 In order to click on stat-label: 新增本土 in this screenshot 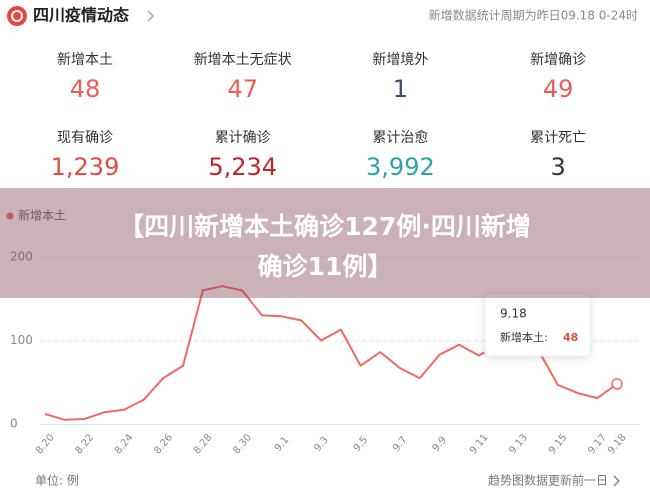, I will do `click(85, 60)`.